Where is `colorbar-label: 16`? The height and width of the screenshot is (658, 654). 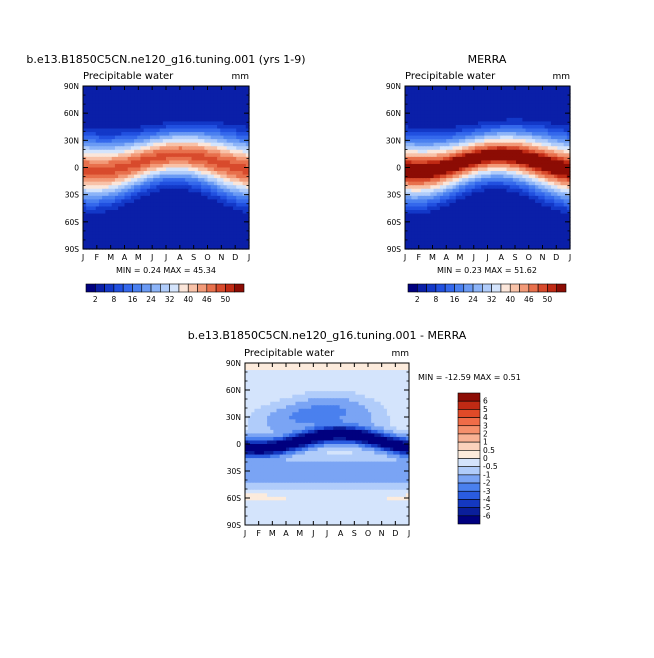
colorbar-label: 16 is located at coordinates (133, 299).